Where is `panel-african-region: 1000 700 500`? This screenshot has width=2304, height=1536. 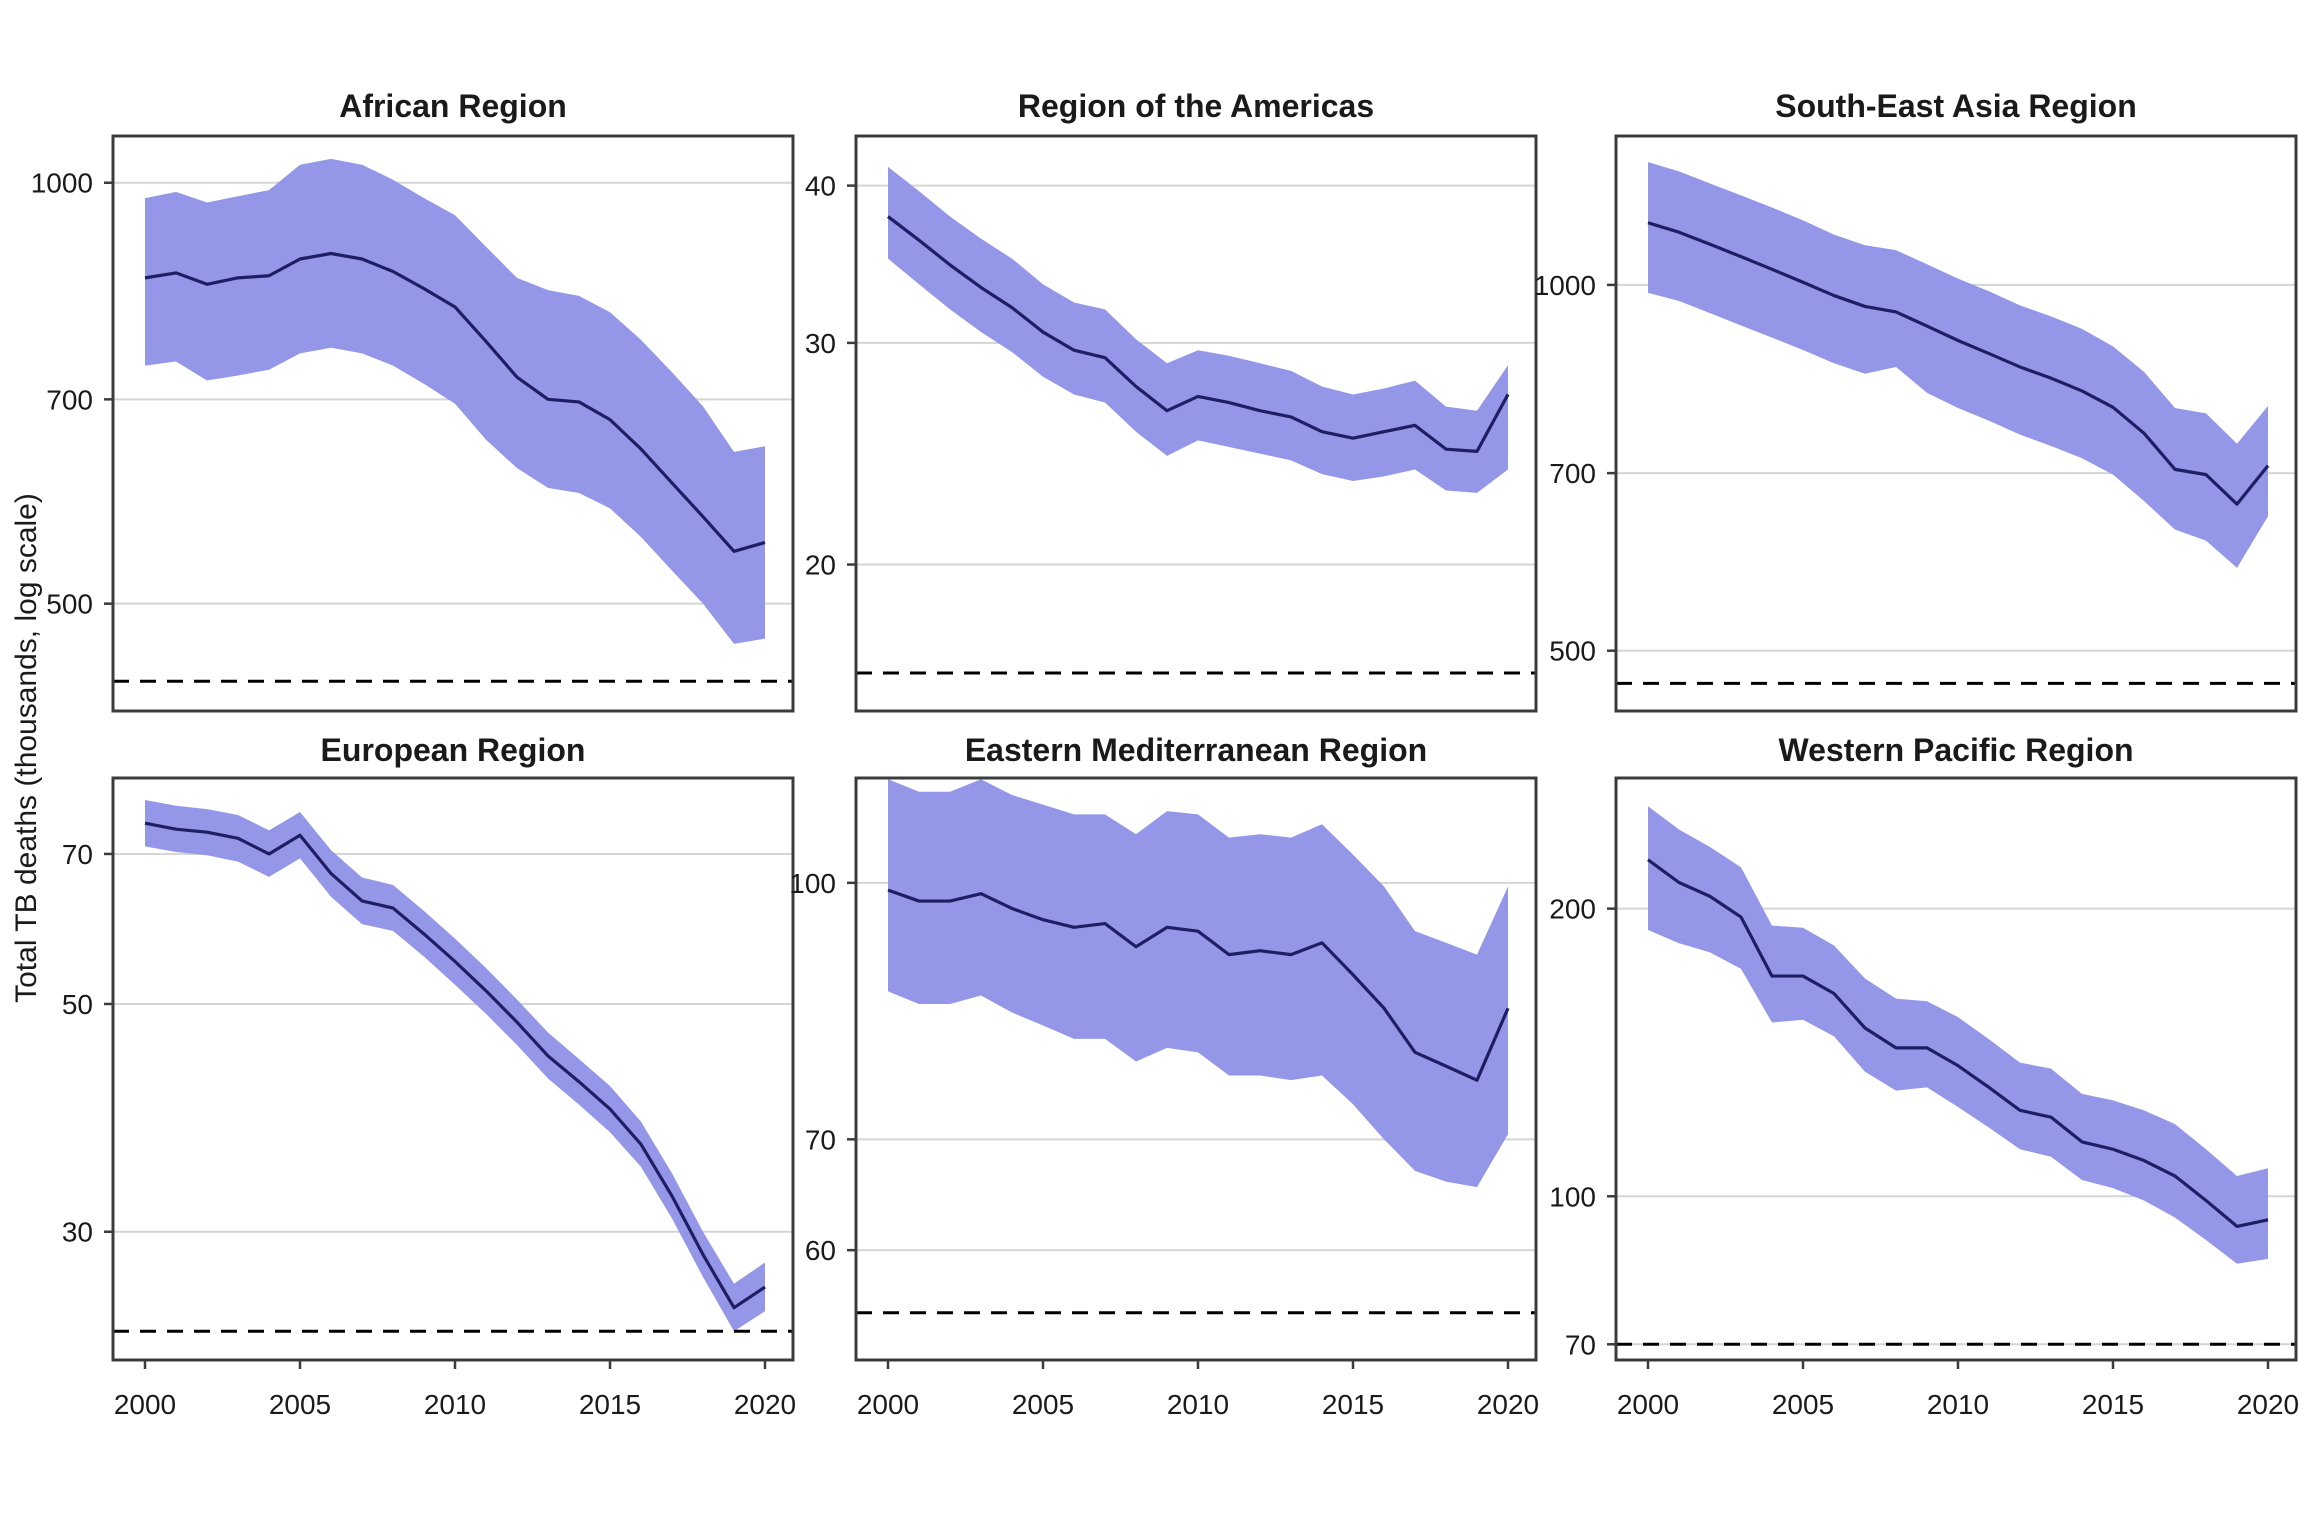
panel-african-region: 1000 700 500 is located at coordinates (413, 423).